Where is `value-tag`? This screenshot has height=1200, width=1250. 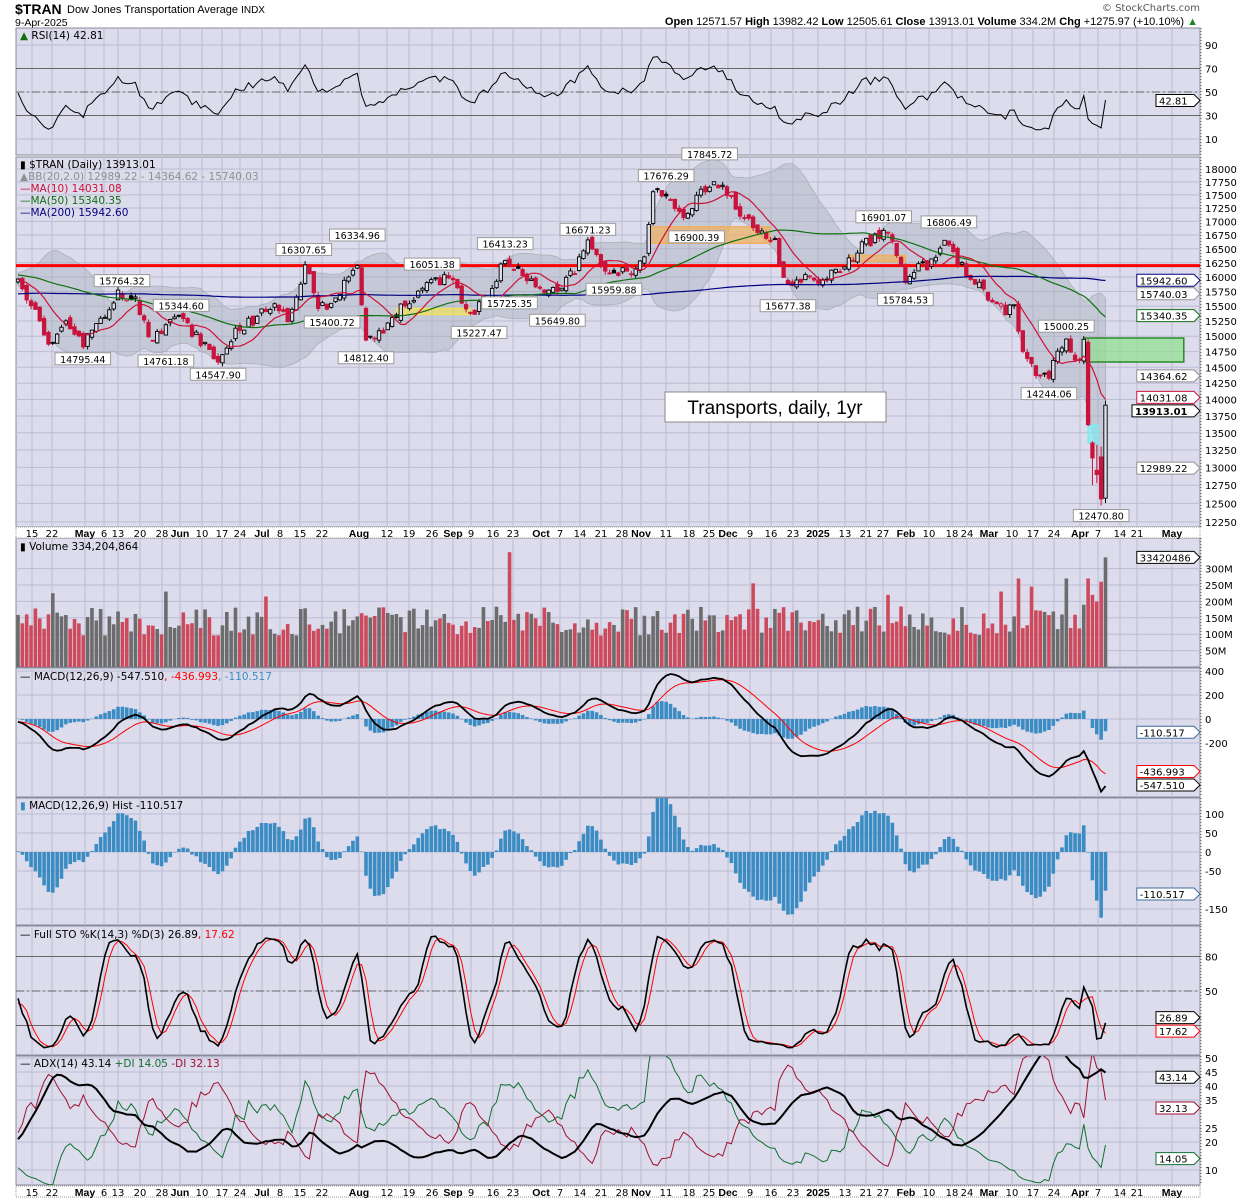 value-tag is located at coordinates (1178, 1077).